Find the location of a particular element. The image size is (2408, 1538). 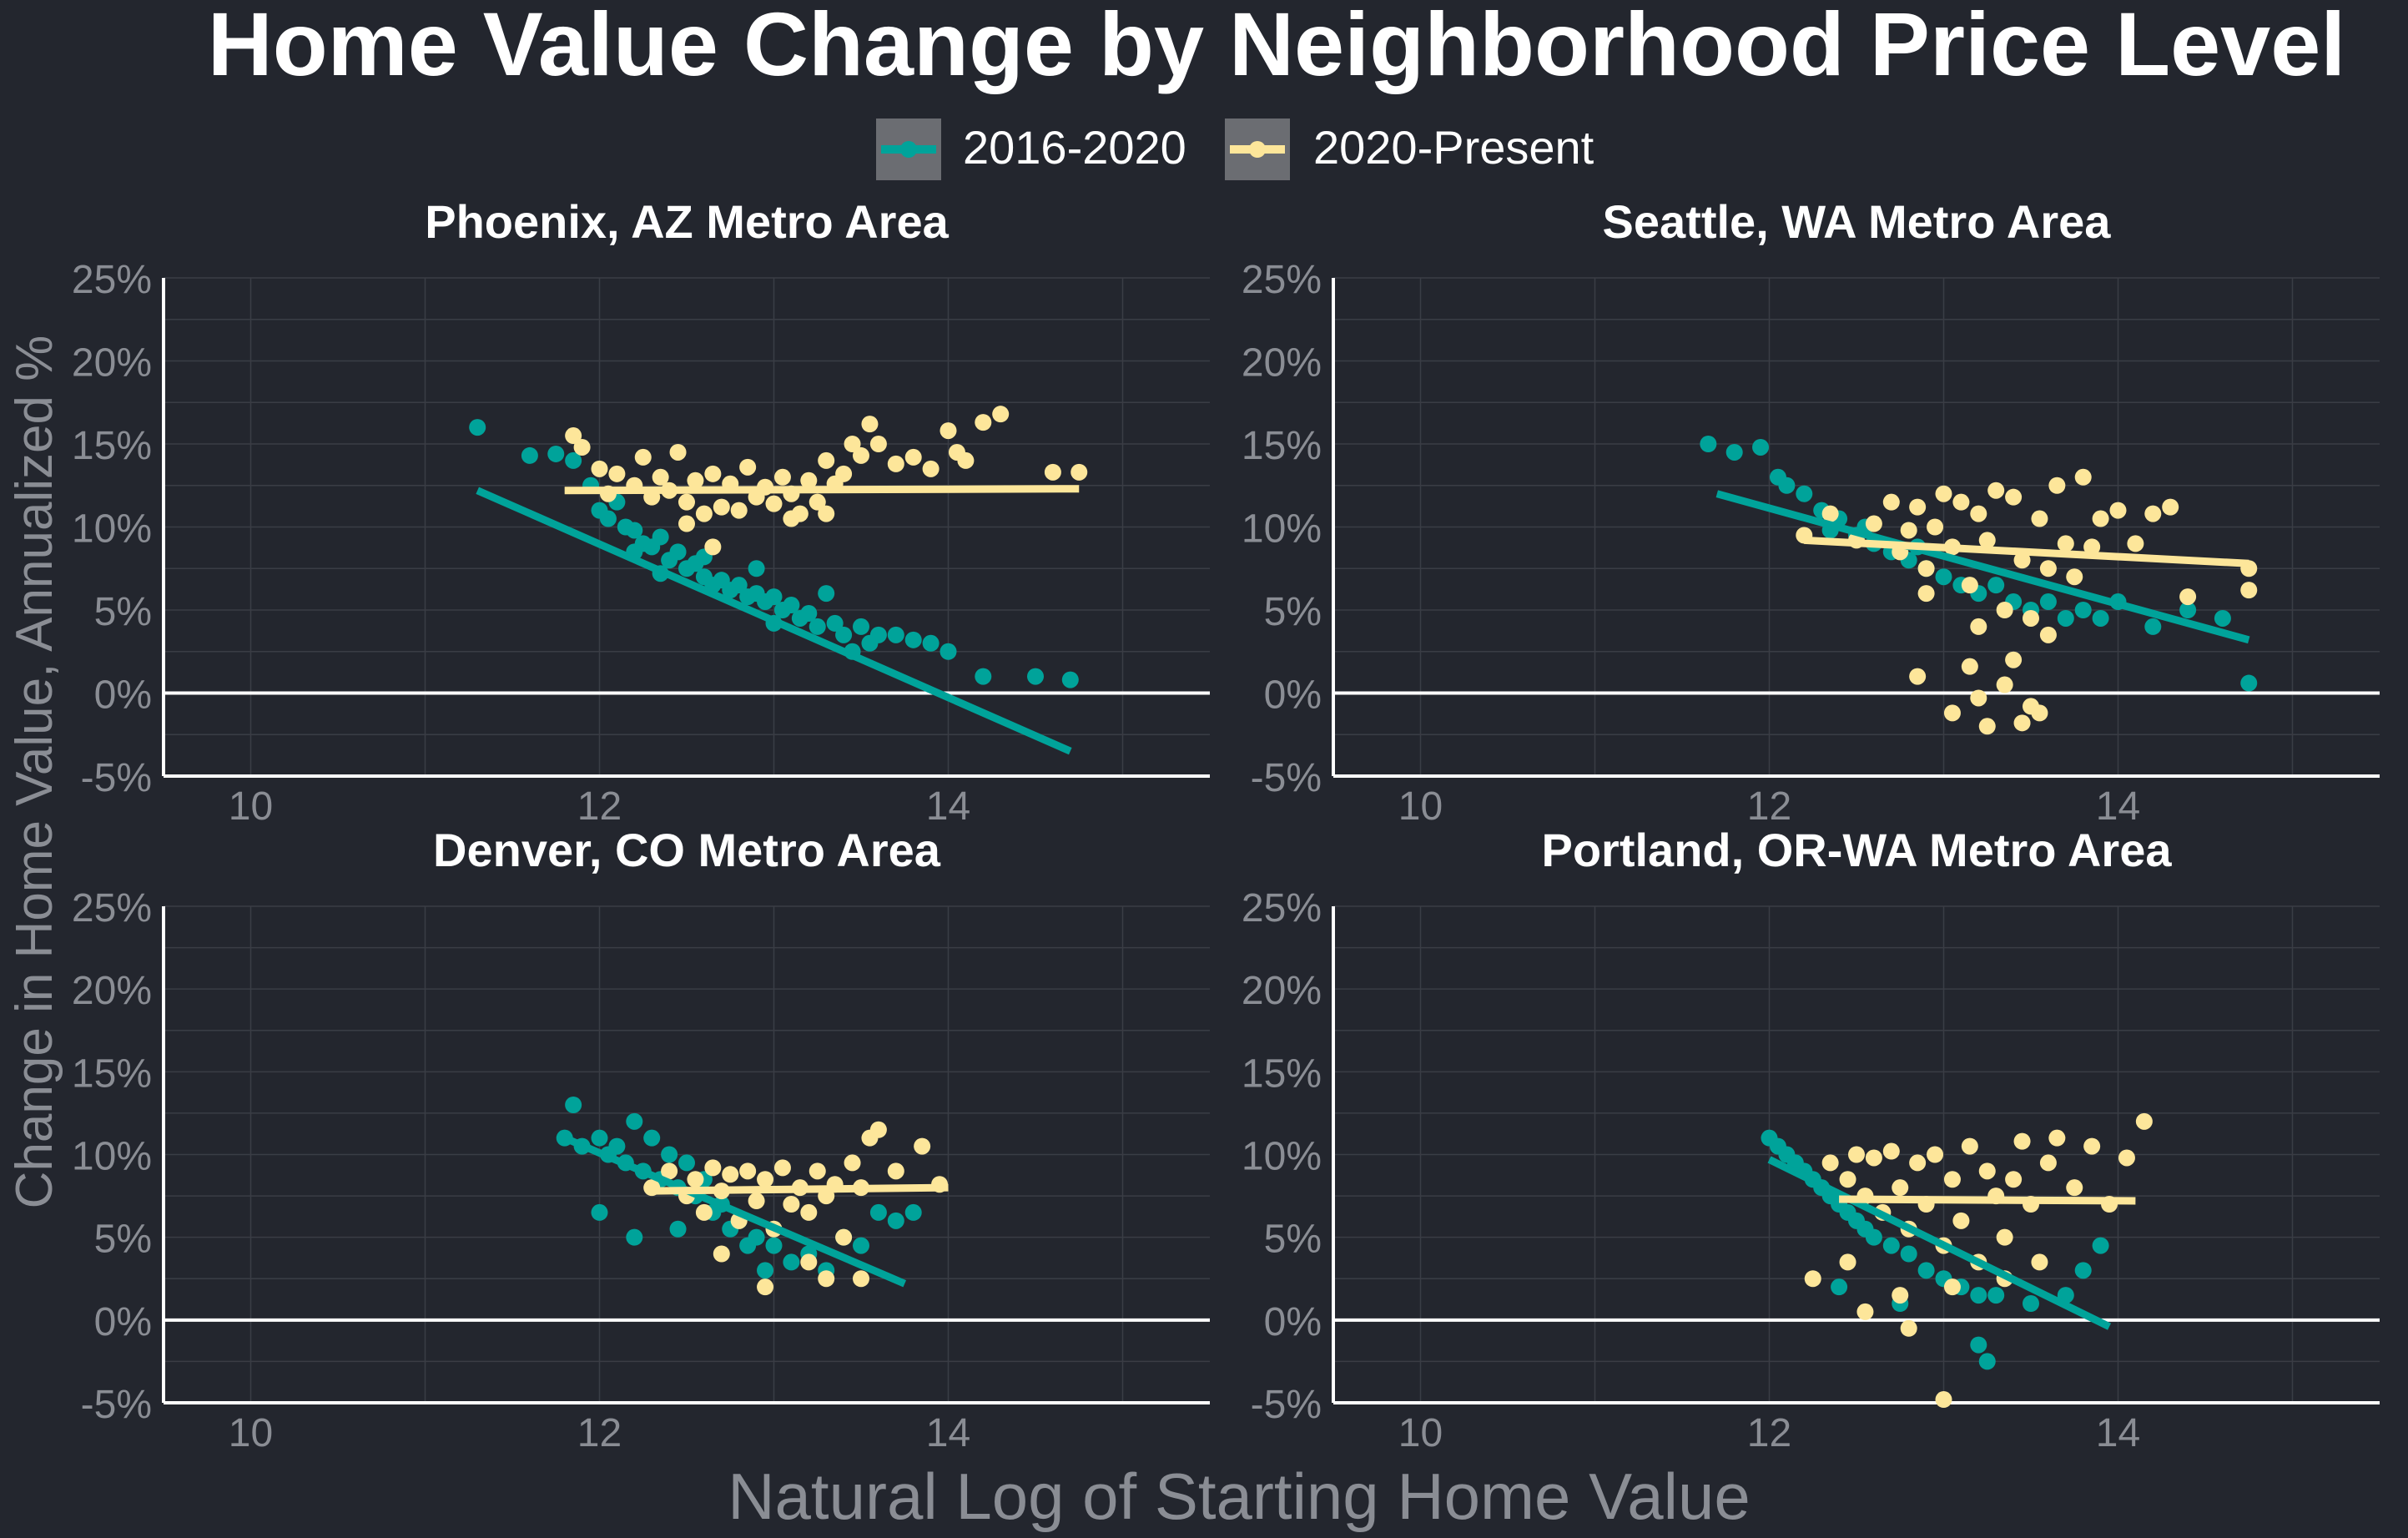

y-tick-label: 20% is located at coordinates (1282, 363).